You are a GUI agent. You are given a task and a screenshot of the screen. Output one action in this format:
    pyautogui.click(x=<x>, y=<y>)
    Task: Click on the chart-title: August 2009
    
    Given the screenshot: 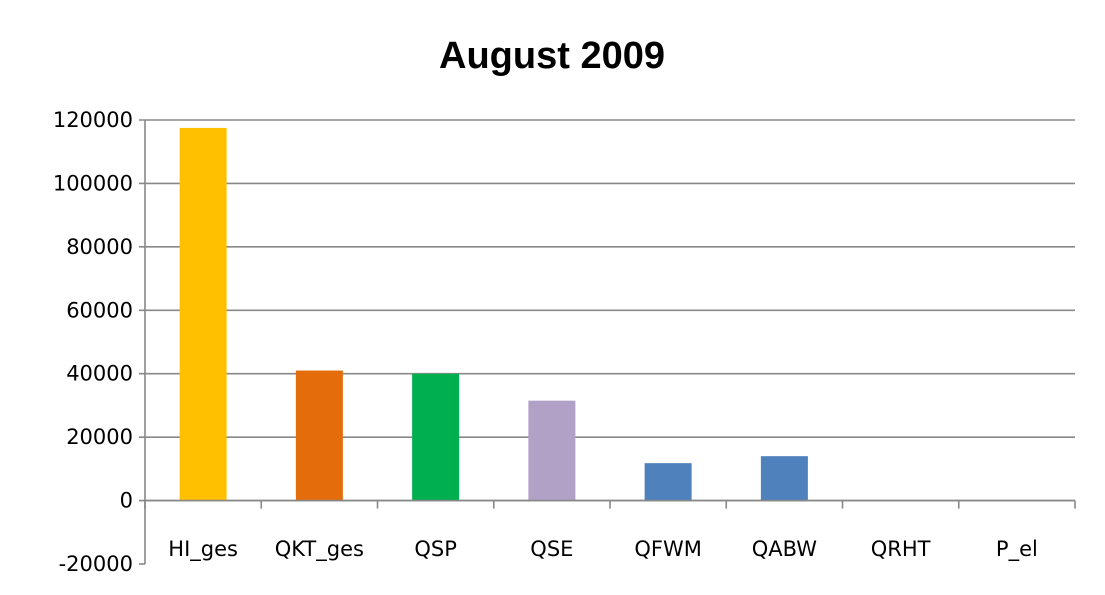 What is the action you would take?
    pyautogui.click(x=552, y=56)
    